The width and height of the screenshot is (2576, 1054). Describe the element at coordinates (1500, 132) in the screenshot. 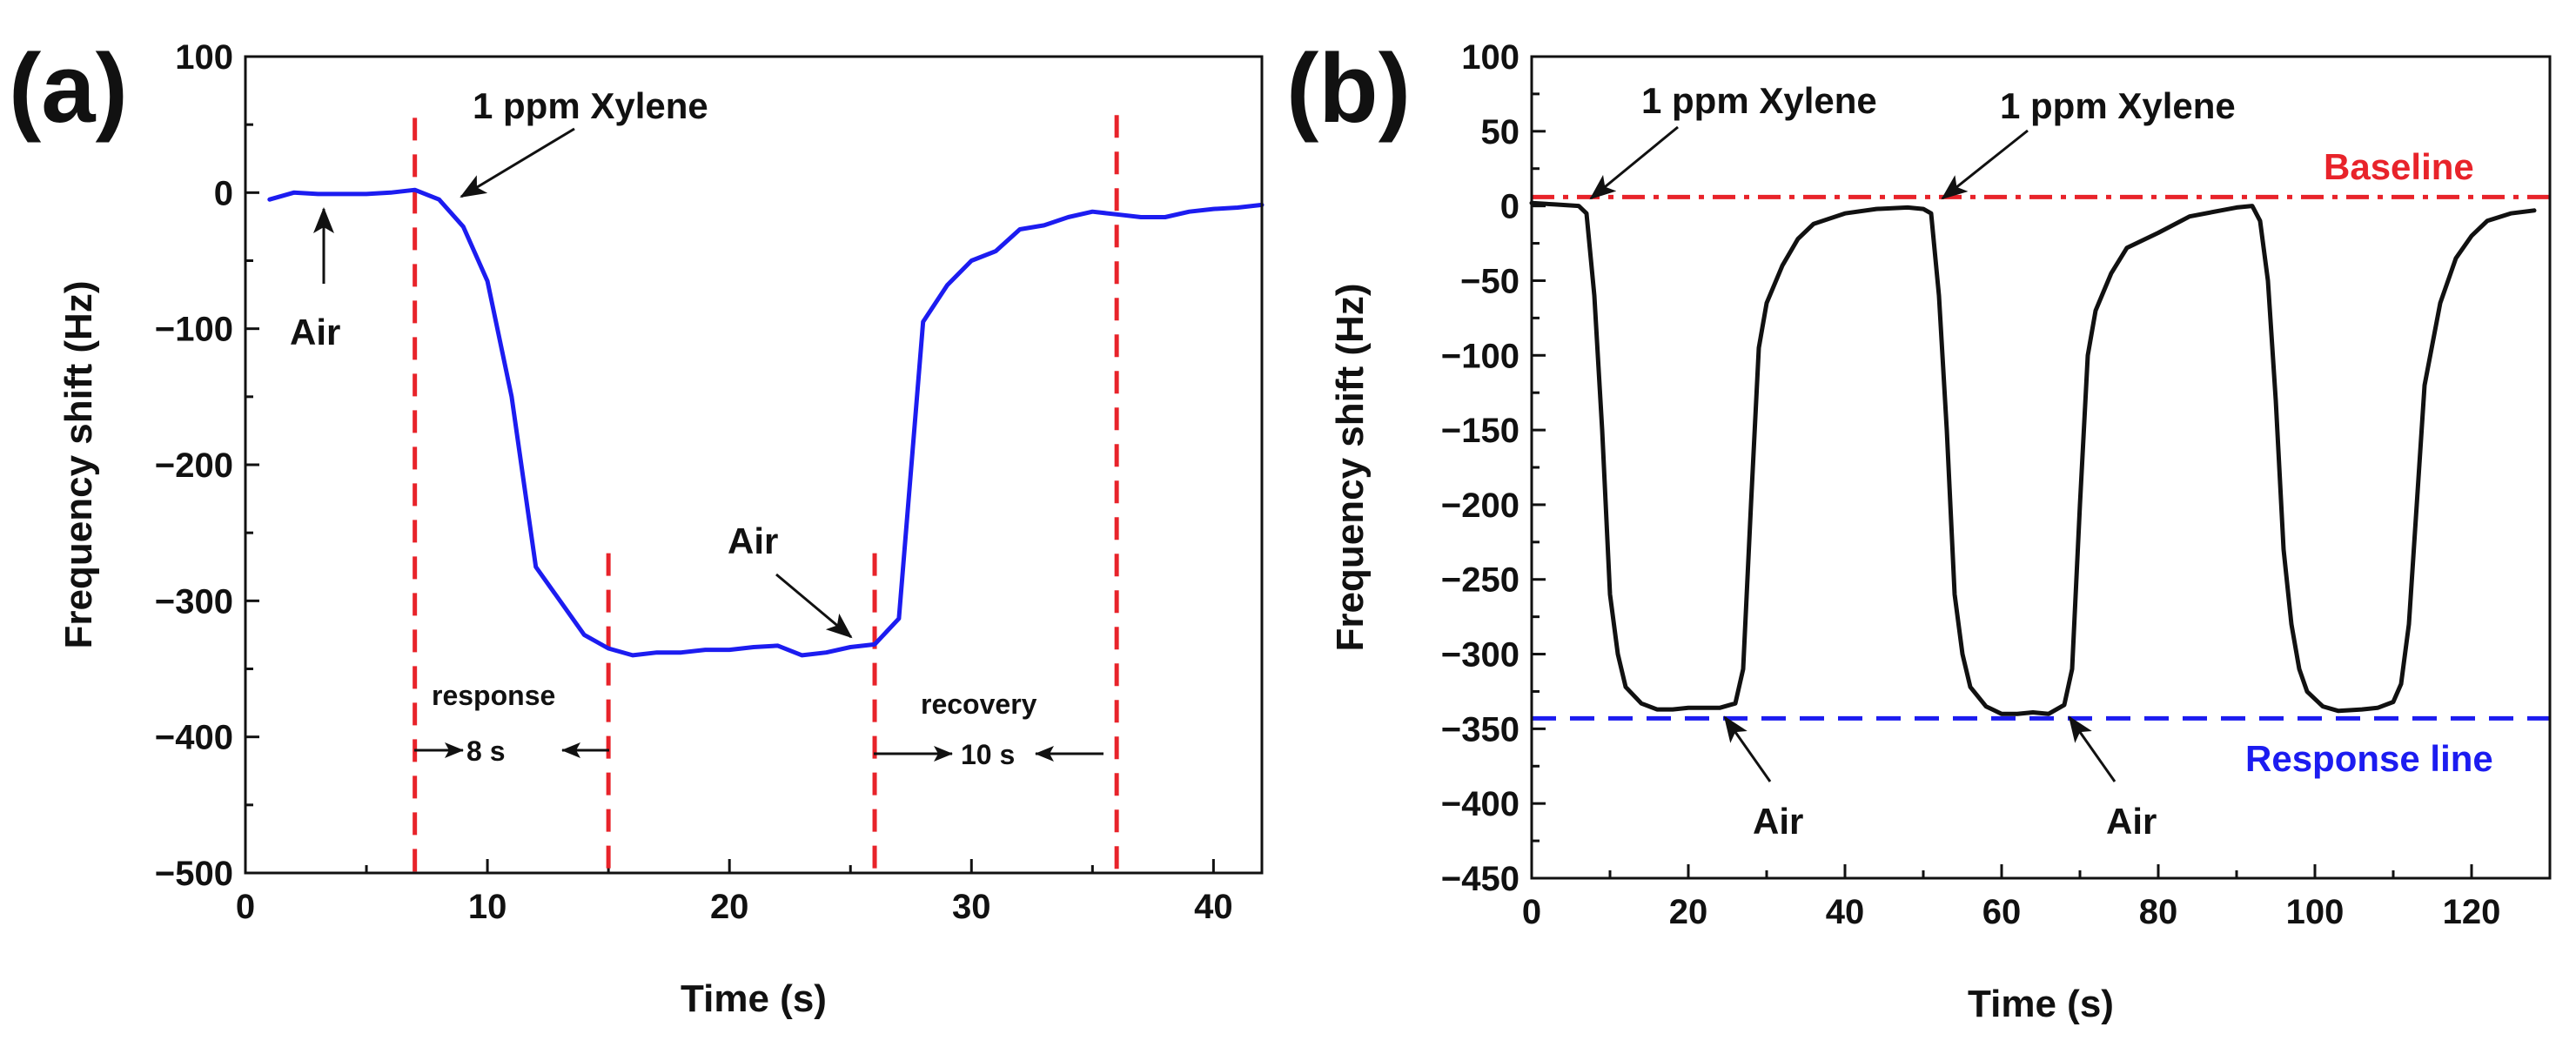

I see `panel-b-y-tick-label: 50` at that location.